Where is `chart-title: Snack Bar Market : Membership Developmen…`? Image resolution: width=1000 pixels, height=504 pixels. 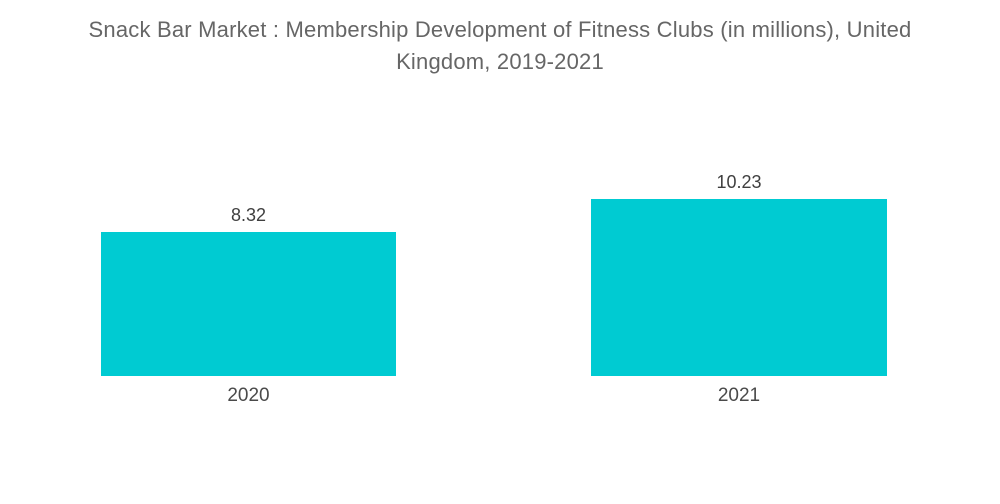
chart-title: Snack Bar Market : Membership Developmen… is located at coordinates (500, 45).